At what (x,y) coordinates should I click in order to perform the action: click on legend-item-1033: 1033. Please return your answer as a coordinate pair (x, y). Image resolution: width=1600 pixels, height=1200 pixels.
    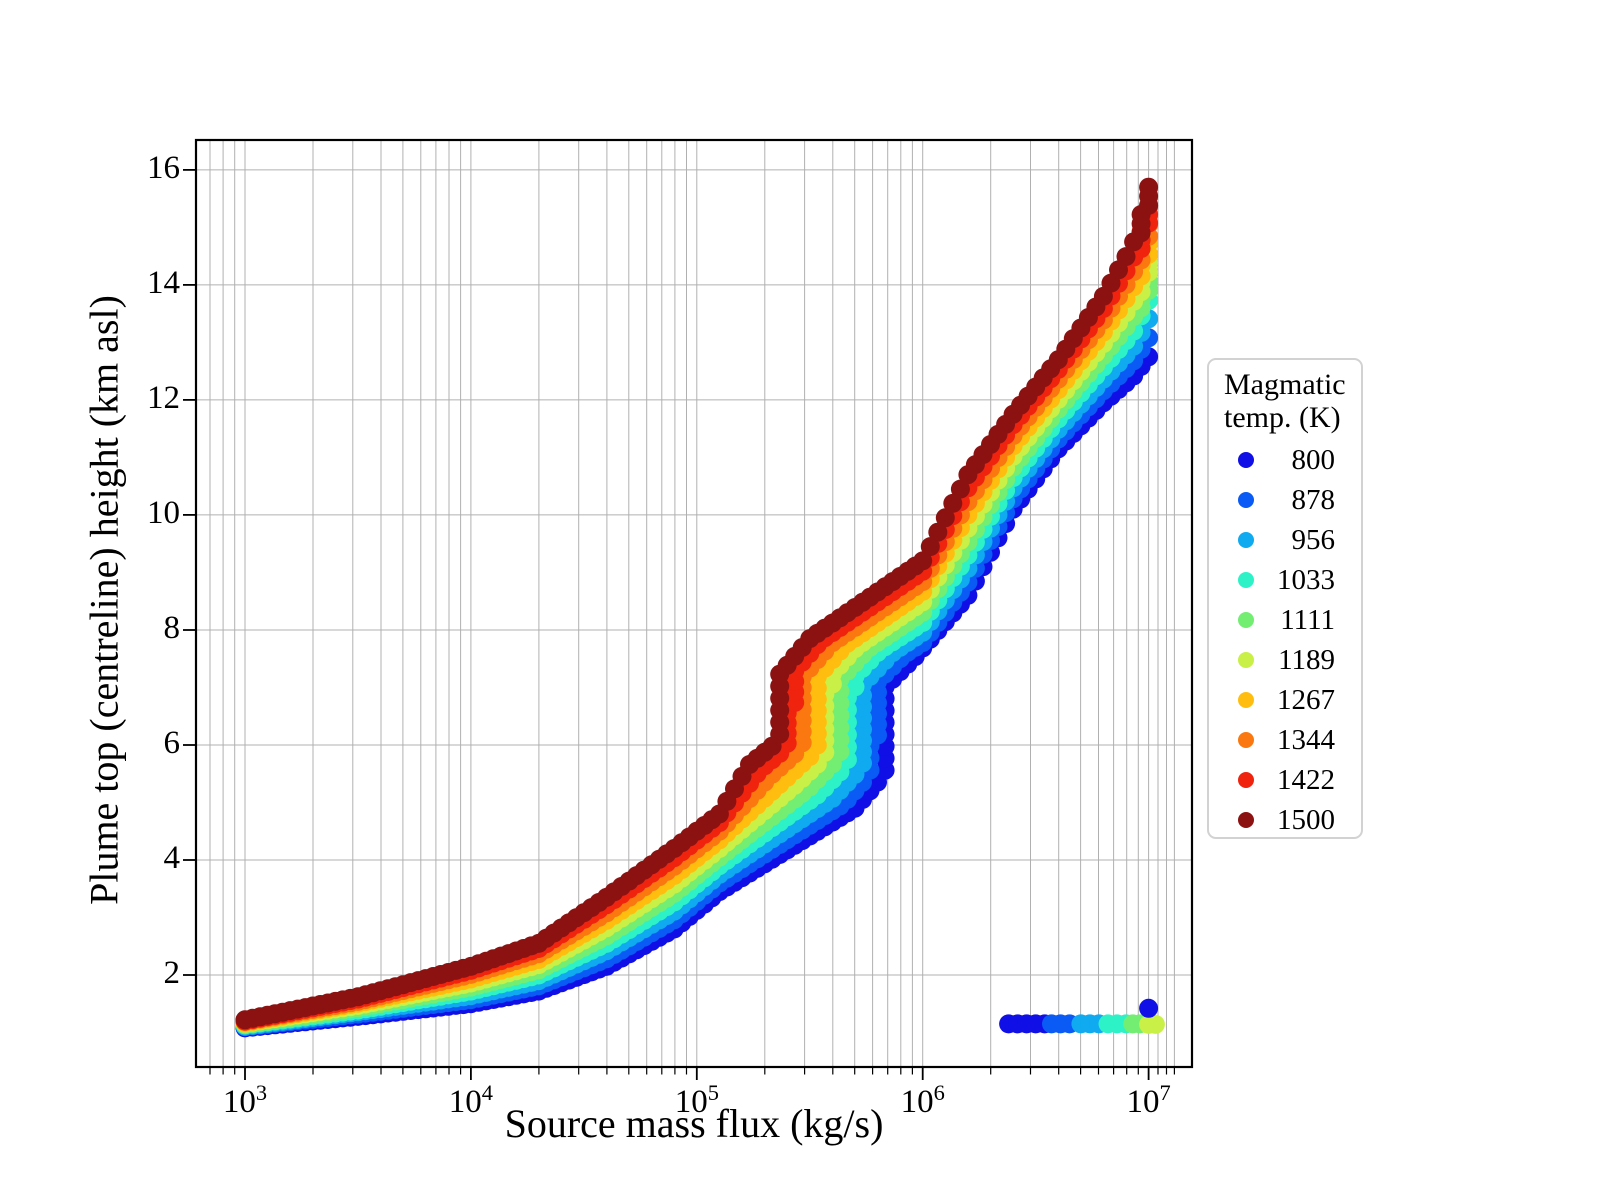
    Looking at the image, I should click on (1285, 580).